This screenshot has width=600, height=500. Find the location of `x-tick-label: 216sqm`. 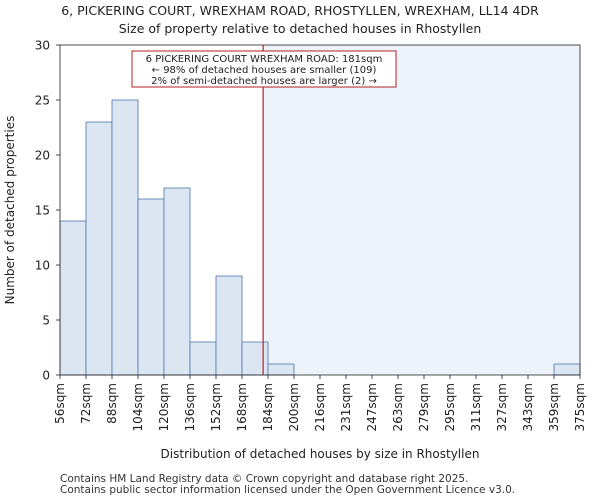

x-tick-label: 216sqm is located at coordinates (320, 407).